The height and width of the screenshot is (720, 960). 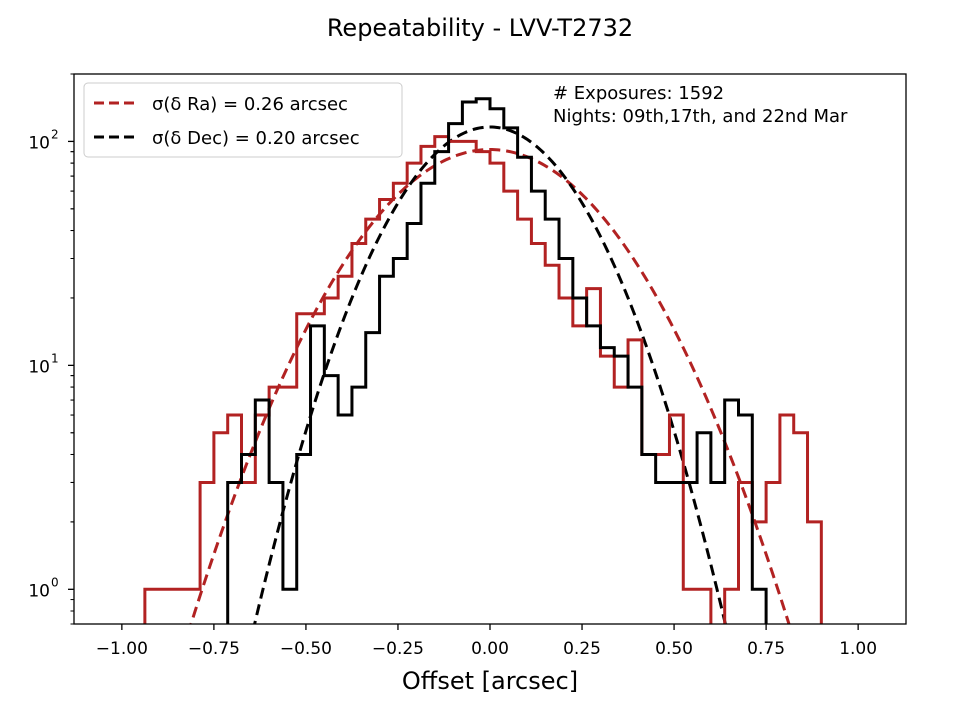 I want to click on x-tick-label: −0.50, so click(x=306, y=649).